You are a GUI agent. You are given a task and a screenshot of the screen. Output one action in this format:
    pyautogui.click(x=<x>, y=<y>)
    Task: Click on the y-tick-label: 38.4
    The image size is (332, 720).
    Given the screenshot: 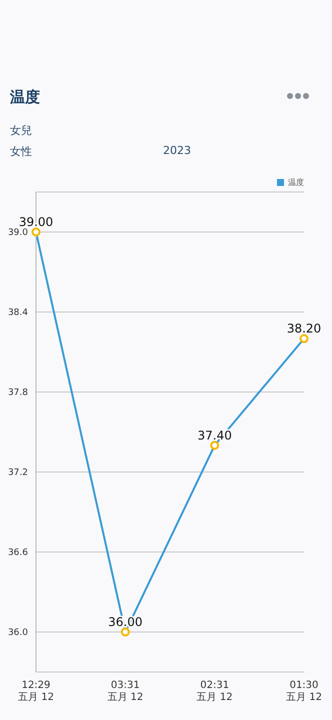 What is the action you would take?
    pyautogui.click(x=18, y=313)
    